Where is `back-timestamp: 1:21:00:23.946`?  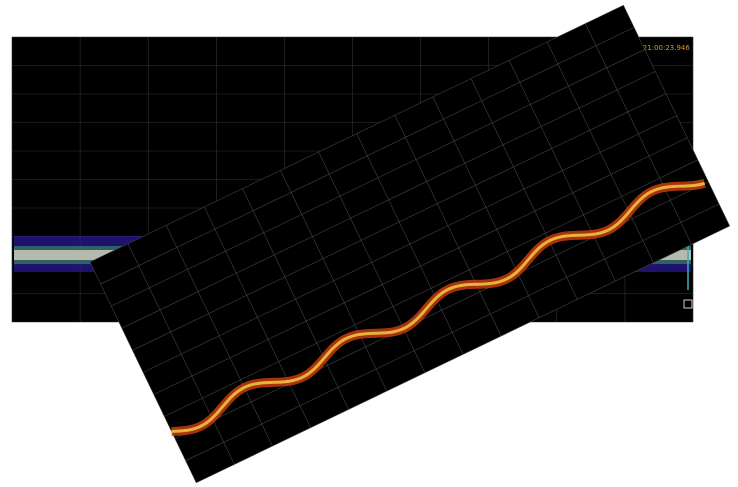
back-timestamp: 1:21:00:23.946 is located at coordinates (663, 48).